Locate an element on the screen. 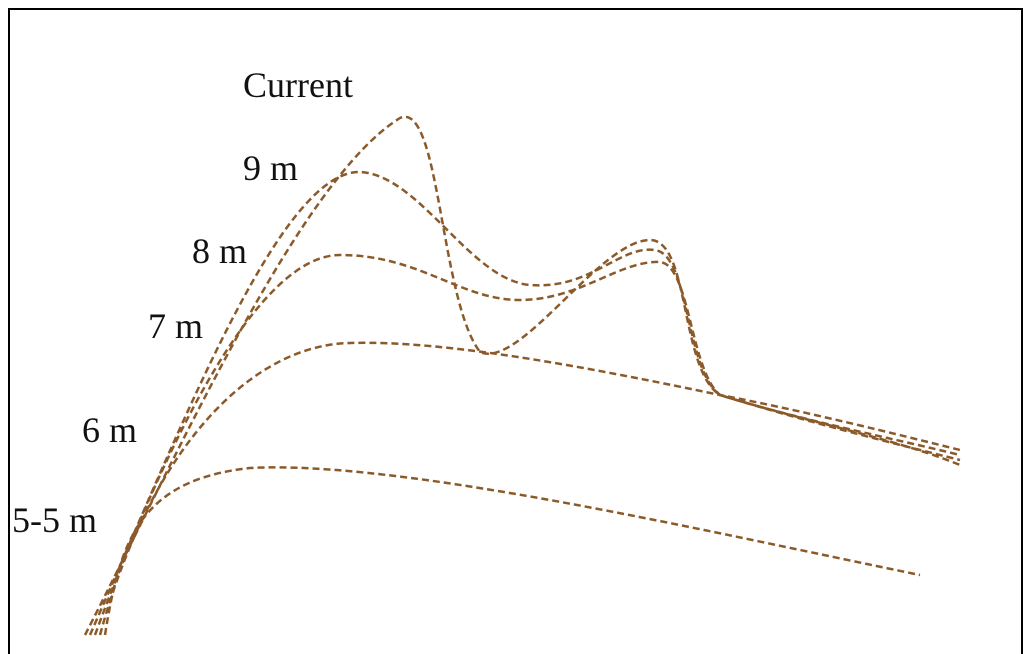 This screenshot has height=654, width=1030. label-8m: 8 m is located at coordinates (219, 251).